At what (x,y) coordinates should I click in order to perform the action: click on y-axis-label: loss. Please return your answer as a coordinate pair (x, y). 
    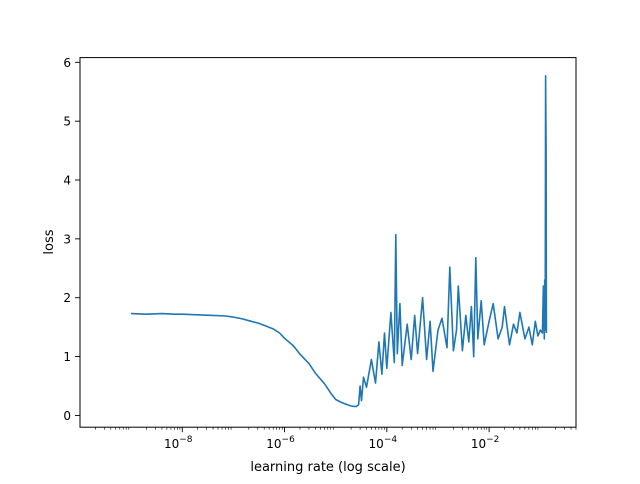
    Looking at the image, I should click on (49, 241).